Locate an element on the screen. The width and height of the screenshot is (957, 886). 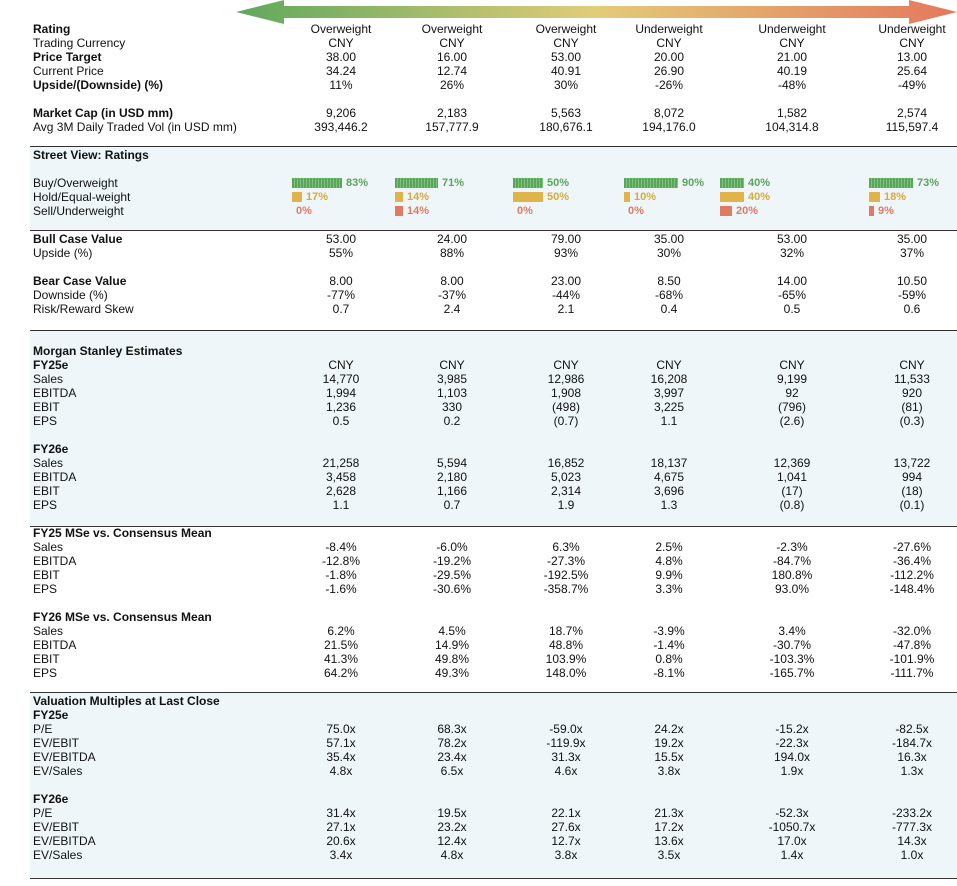
valuation-label: EV/EBITDA is located at coordinates (64, 757).